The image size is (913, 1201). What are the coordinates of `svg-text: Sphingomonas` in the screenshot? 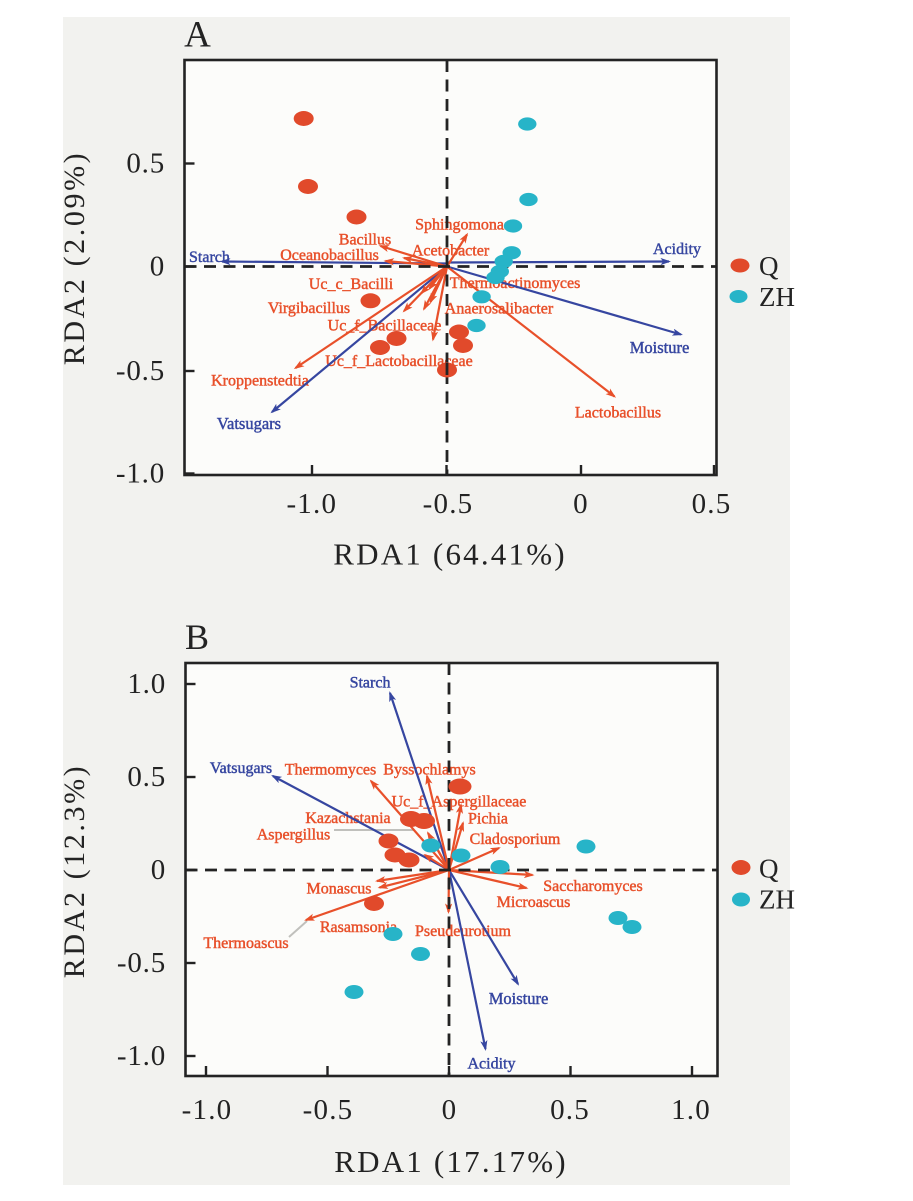 It's located at (462, 225).